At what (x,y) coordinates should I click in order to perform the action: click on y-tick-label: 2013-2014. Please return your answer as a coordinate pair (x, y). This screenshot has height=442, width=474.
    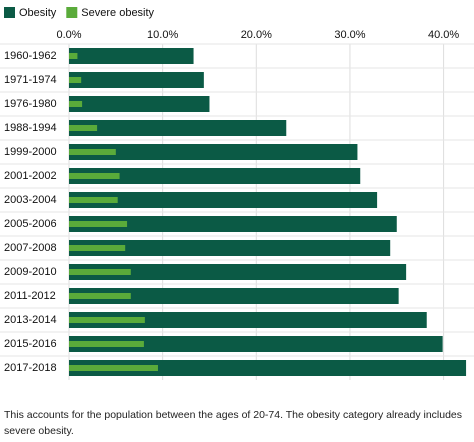
    Looking at the image, I should click on (30, 320).